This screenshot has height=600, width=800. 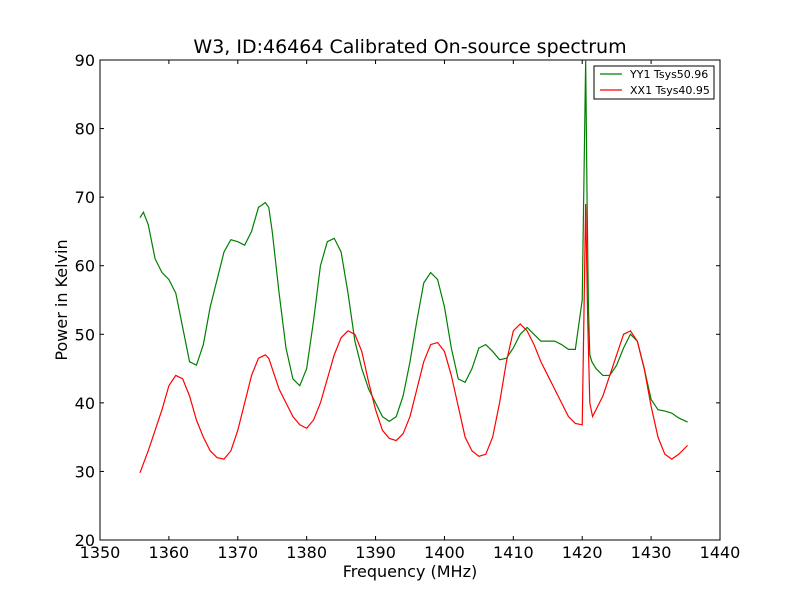 What do you see at coordinates (85, 334) in the screenshot?
I see `y-tick-label: 50` at bounding box center [85, 334].